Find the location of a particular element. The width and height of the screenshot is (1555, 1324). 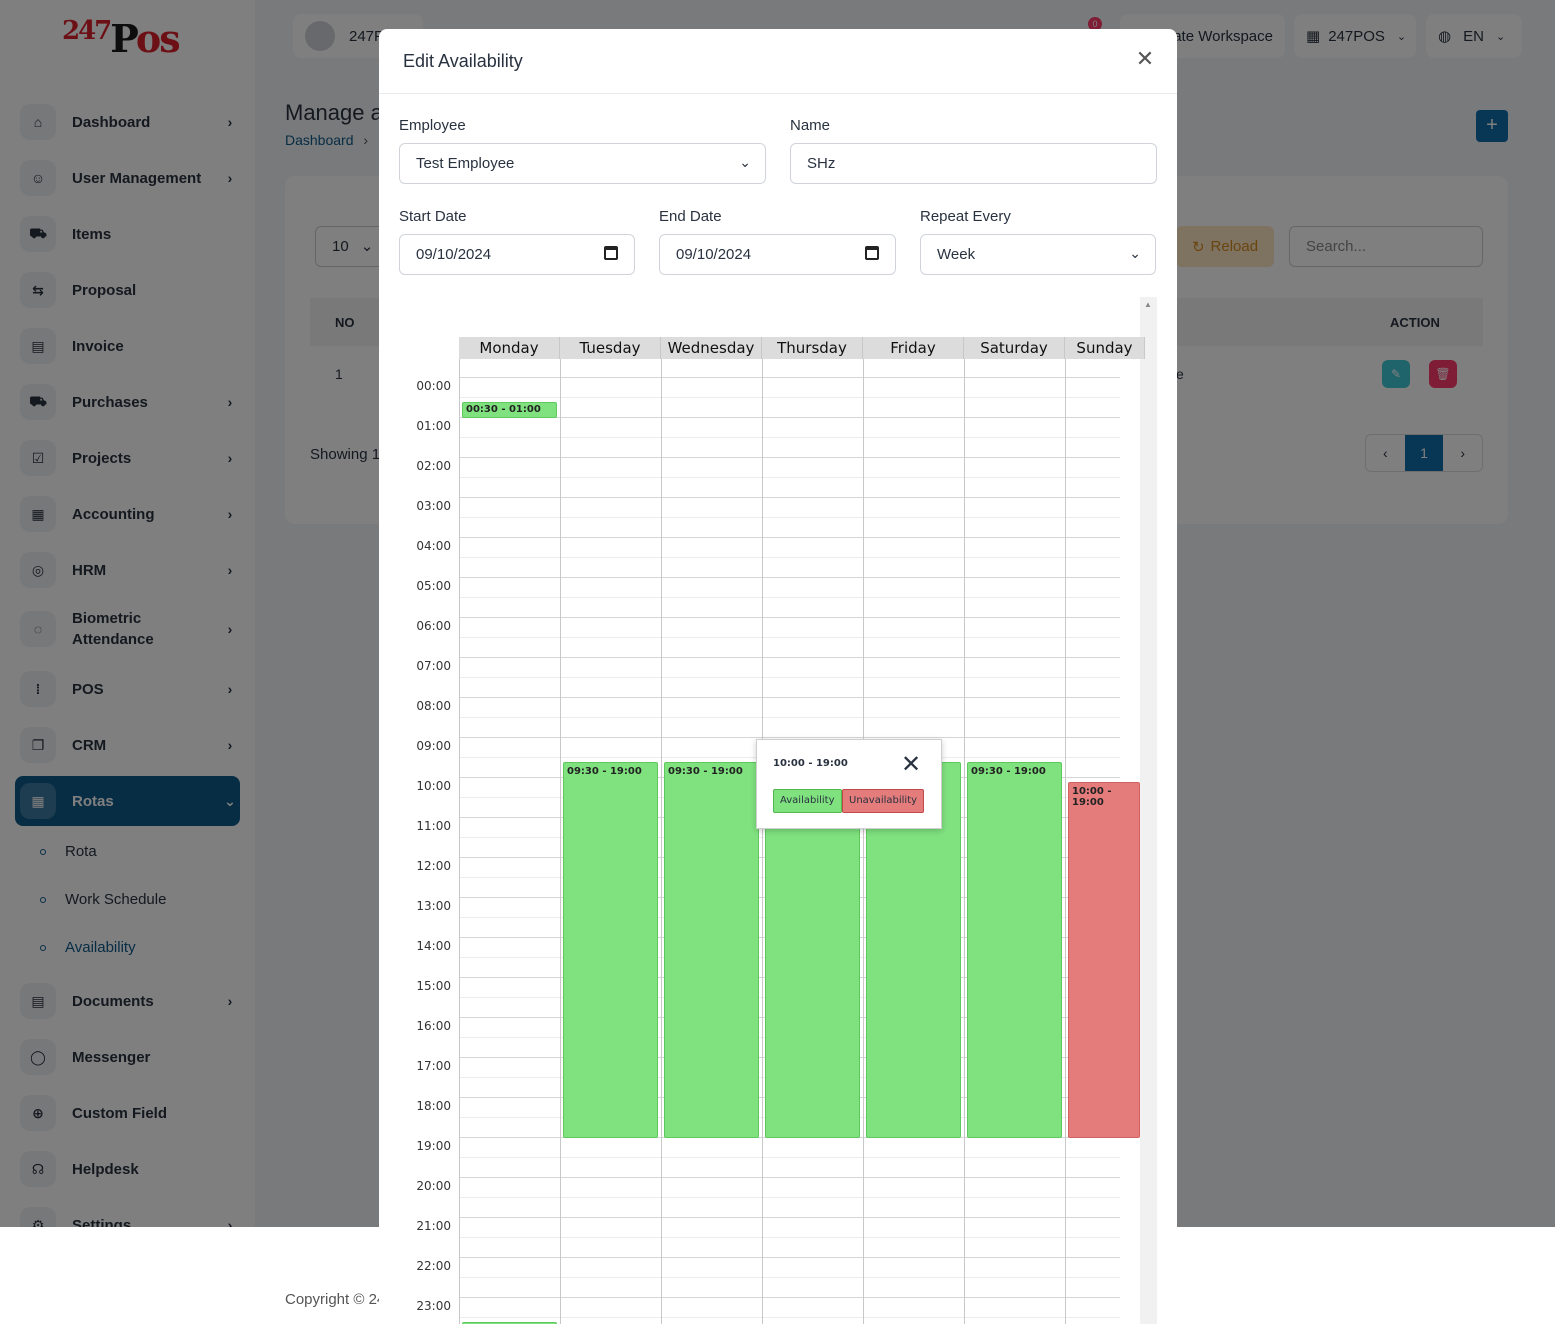

event-popup-time: 10:00 - 19:00 is located at coordinates (810, 763).